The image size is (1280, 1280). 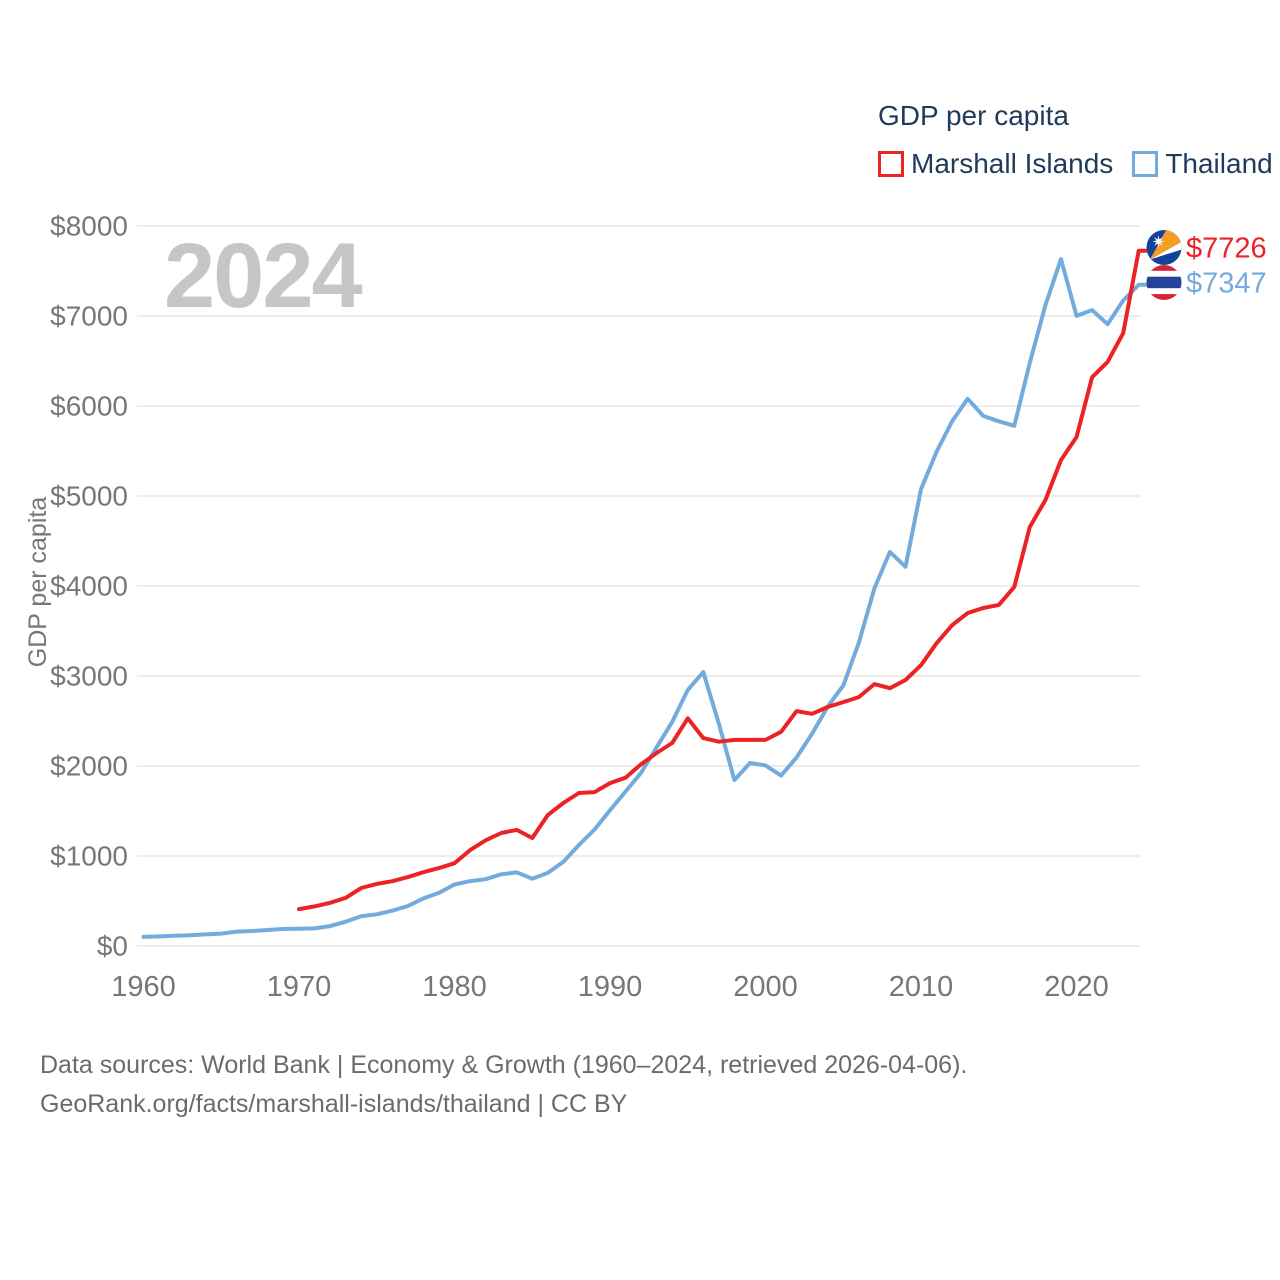 I want to click on y-axis-title: GDP per capita, so click(x=38, y=582).